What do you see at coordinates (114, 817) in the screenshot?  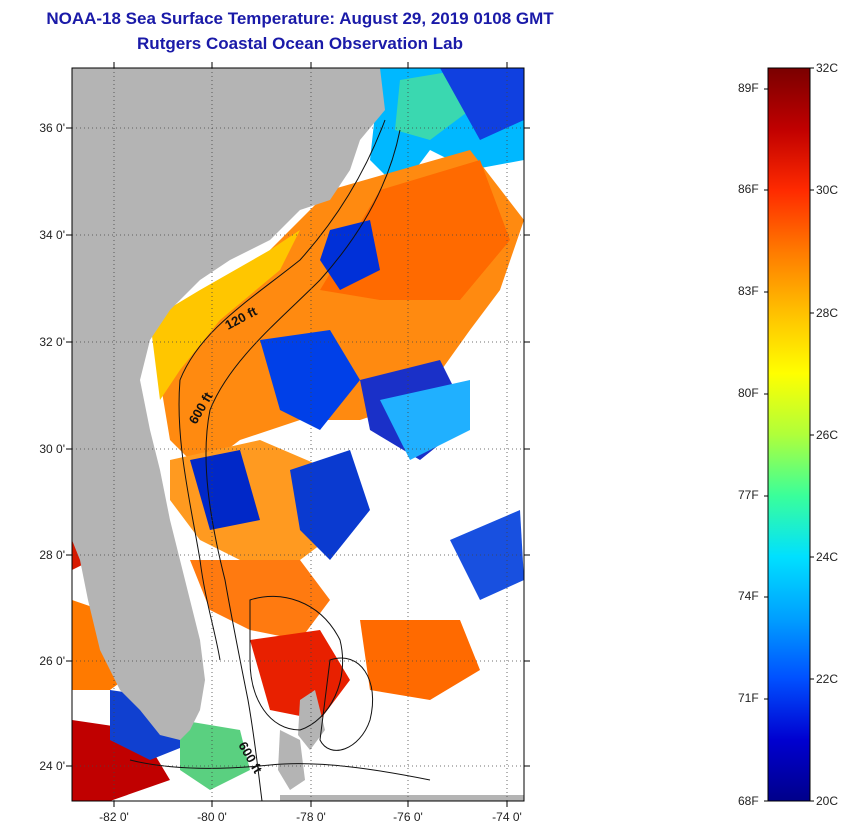 I see `lon-label-82: -82 0'` at bounding box center [114, 817].